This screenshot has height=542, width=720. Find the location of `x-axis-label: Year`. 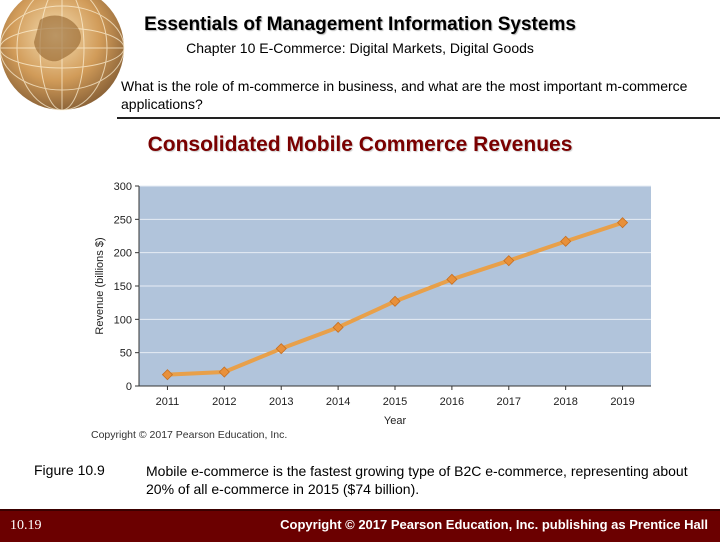

x-axis-label: Year is located at coordinates (395, 421).